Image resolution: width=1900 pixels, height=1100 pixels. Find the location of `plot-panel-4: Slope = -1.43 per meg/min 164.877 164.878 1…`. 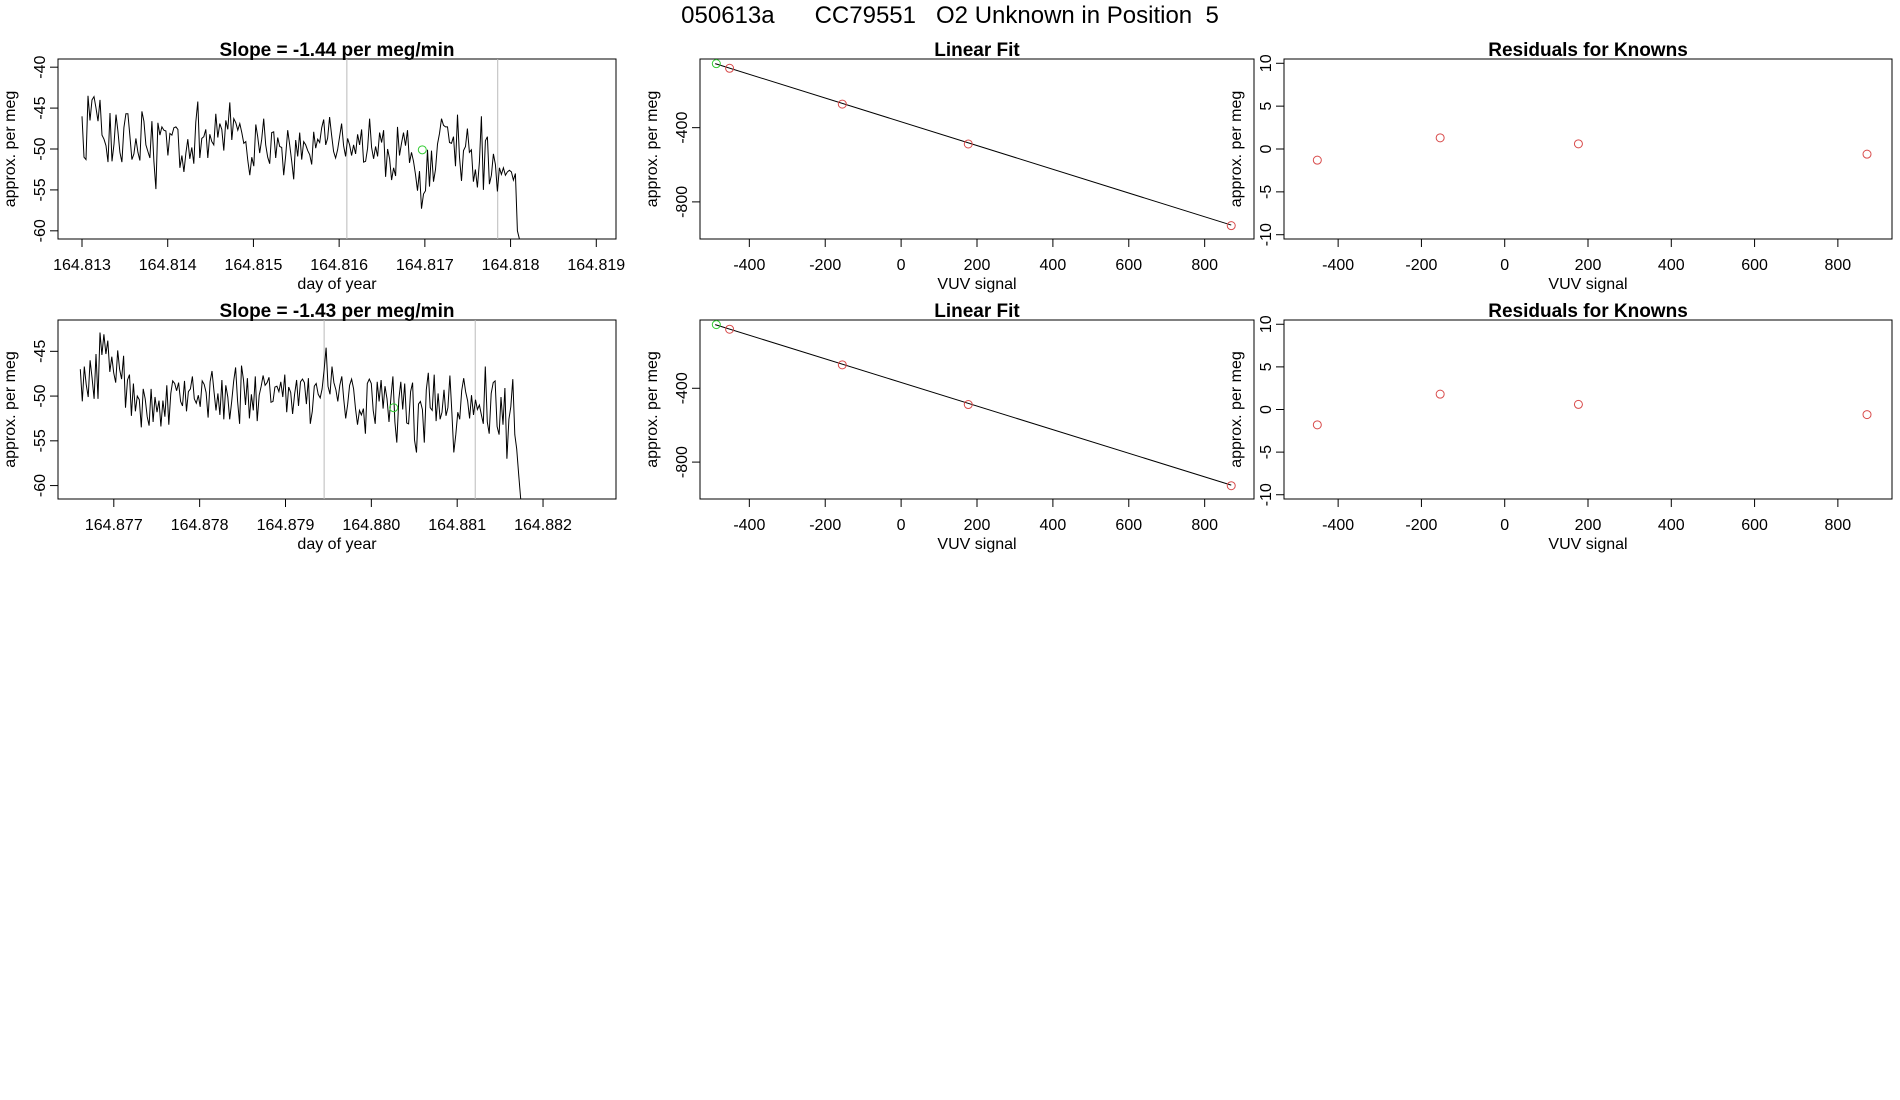

plot-panel-4: Slope = -1.43 per meg/min 164.877 164.878 1… is located at coordinates (309, 427).